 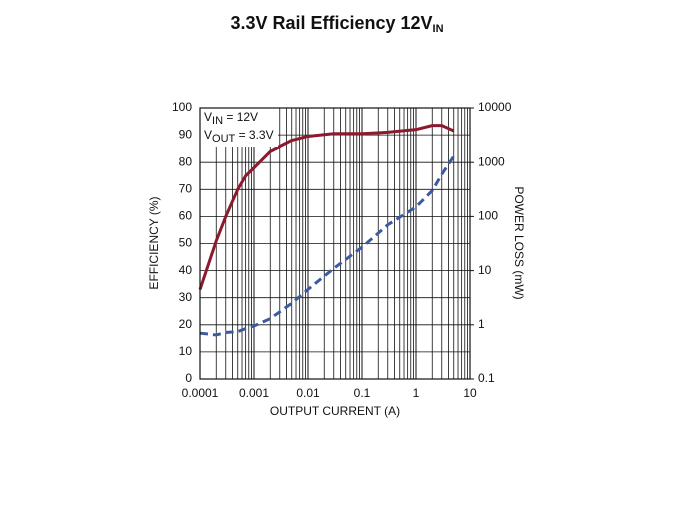 I want to click on chart-title: 3.3V Rail Efficiency 12VIN, so click(x=336, y=24).